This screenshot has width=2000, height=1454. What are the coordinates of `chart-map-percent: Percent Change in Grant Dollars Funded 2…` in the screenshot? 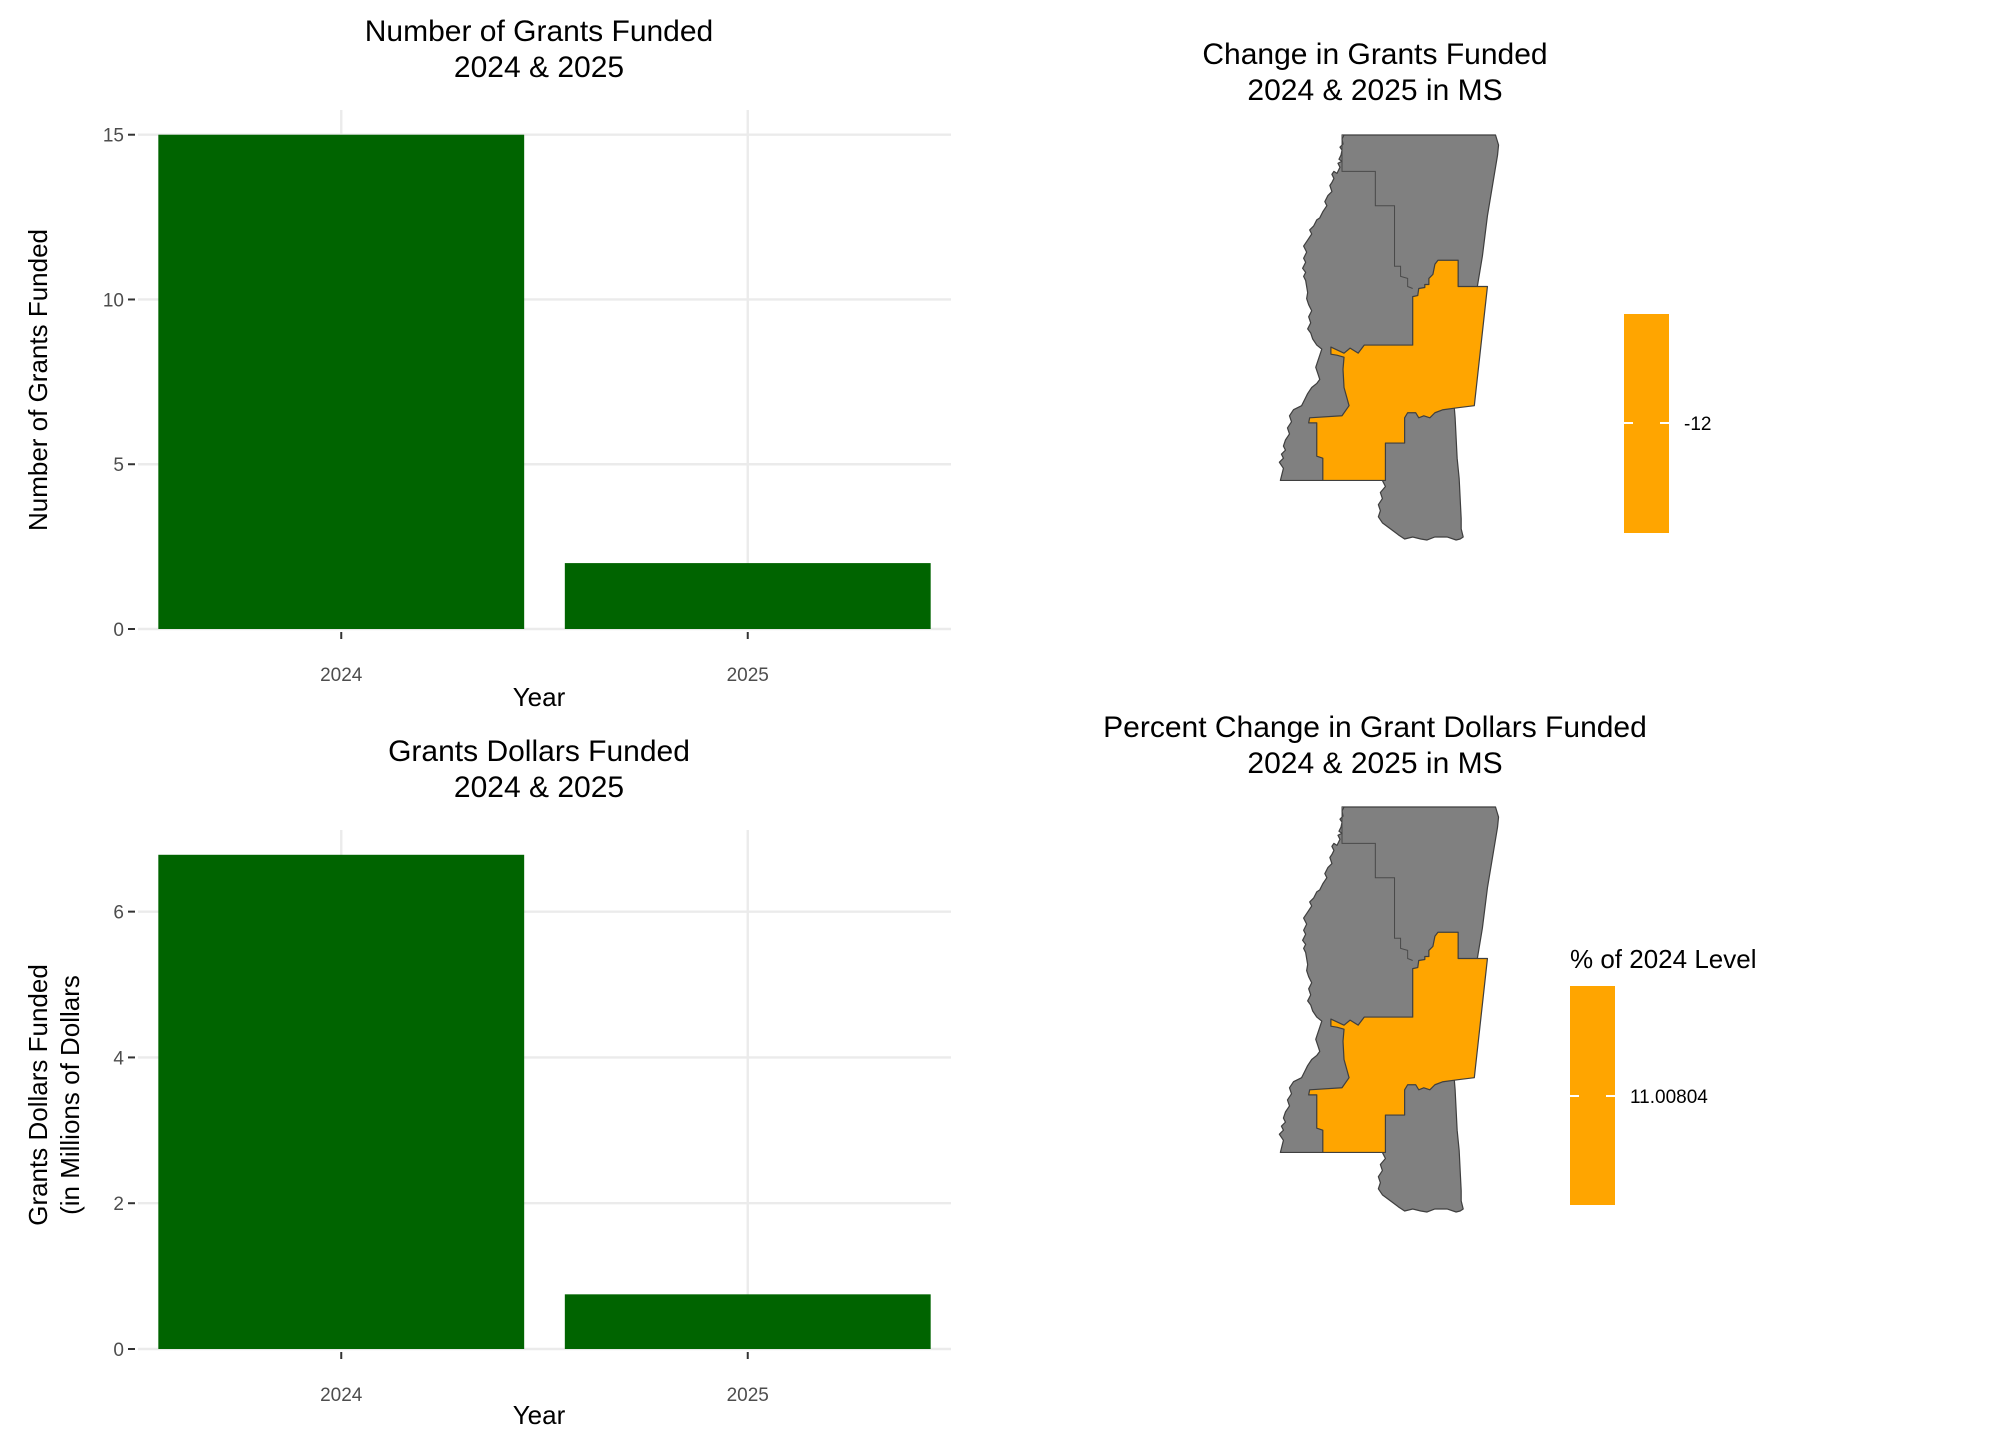 It's located at (1429, 962).